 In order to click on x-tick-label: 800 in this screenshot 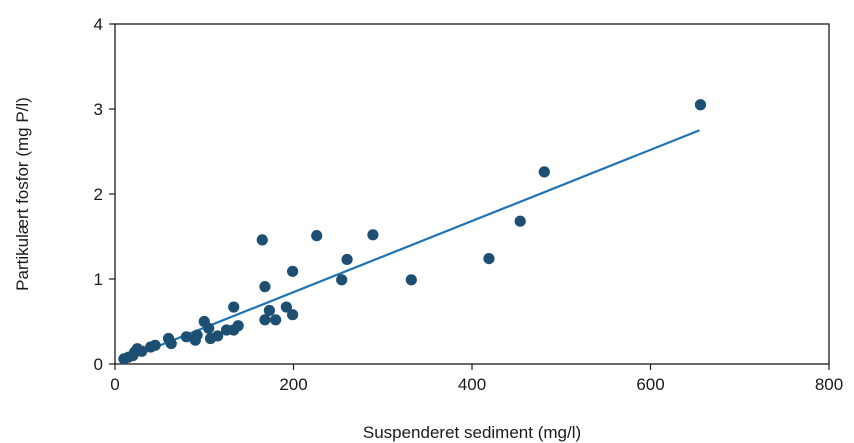, I will do `click(829, 384)`.